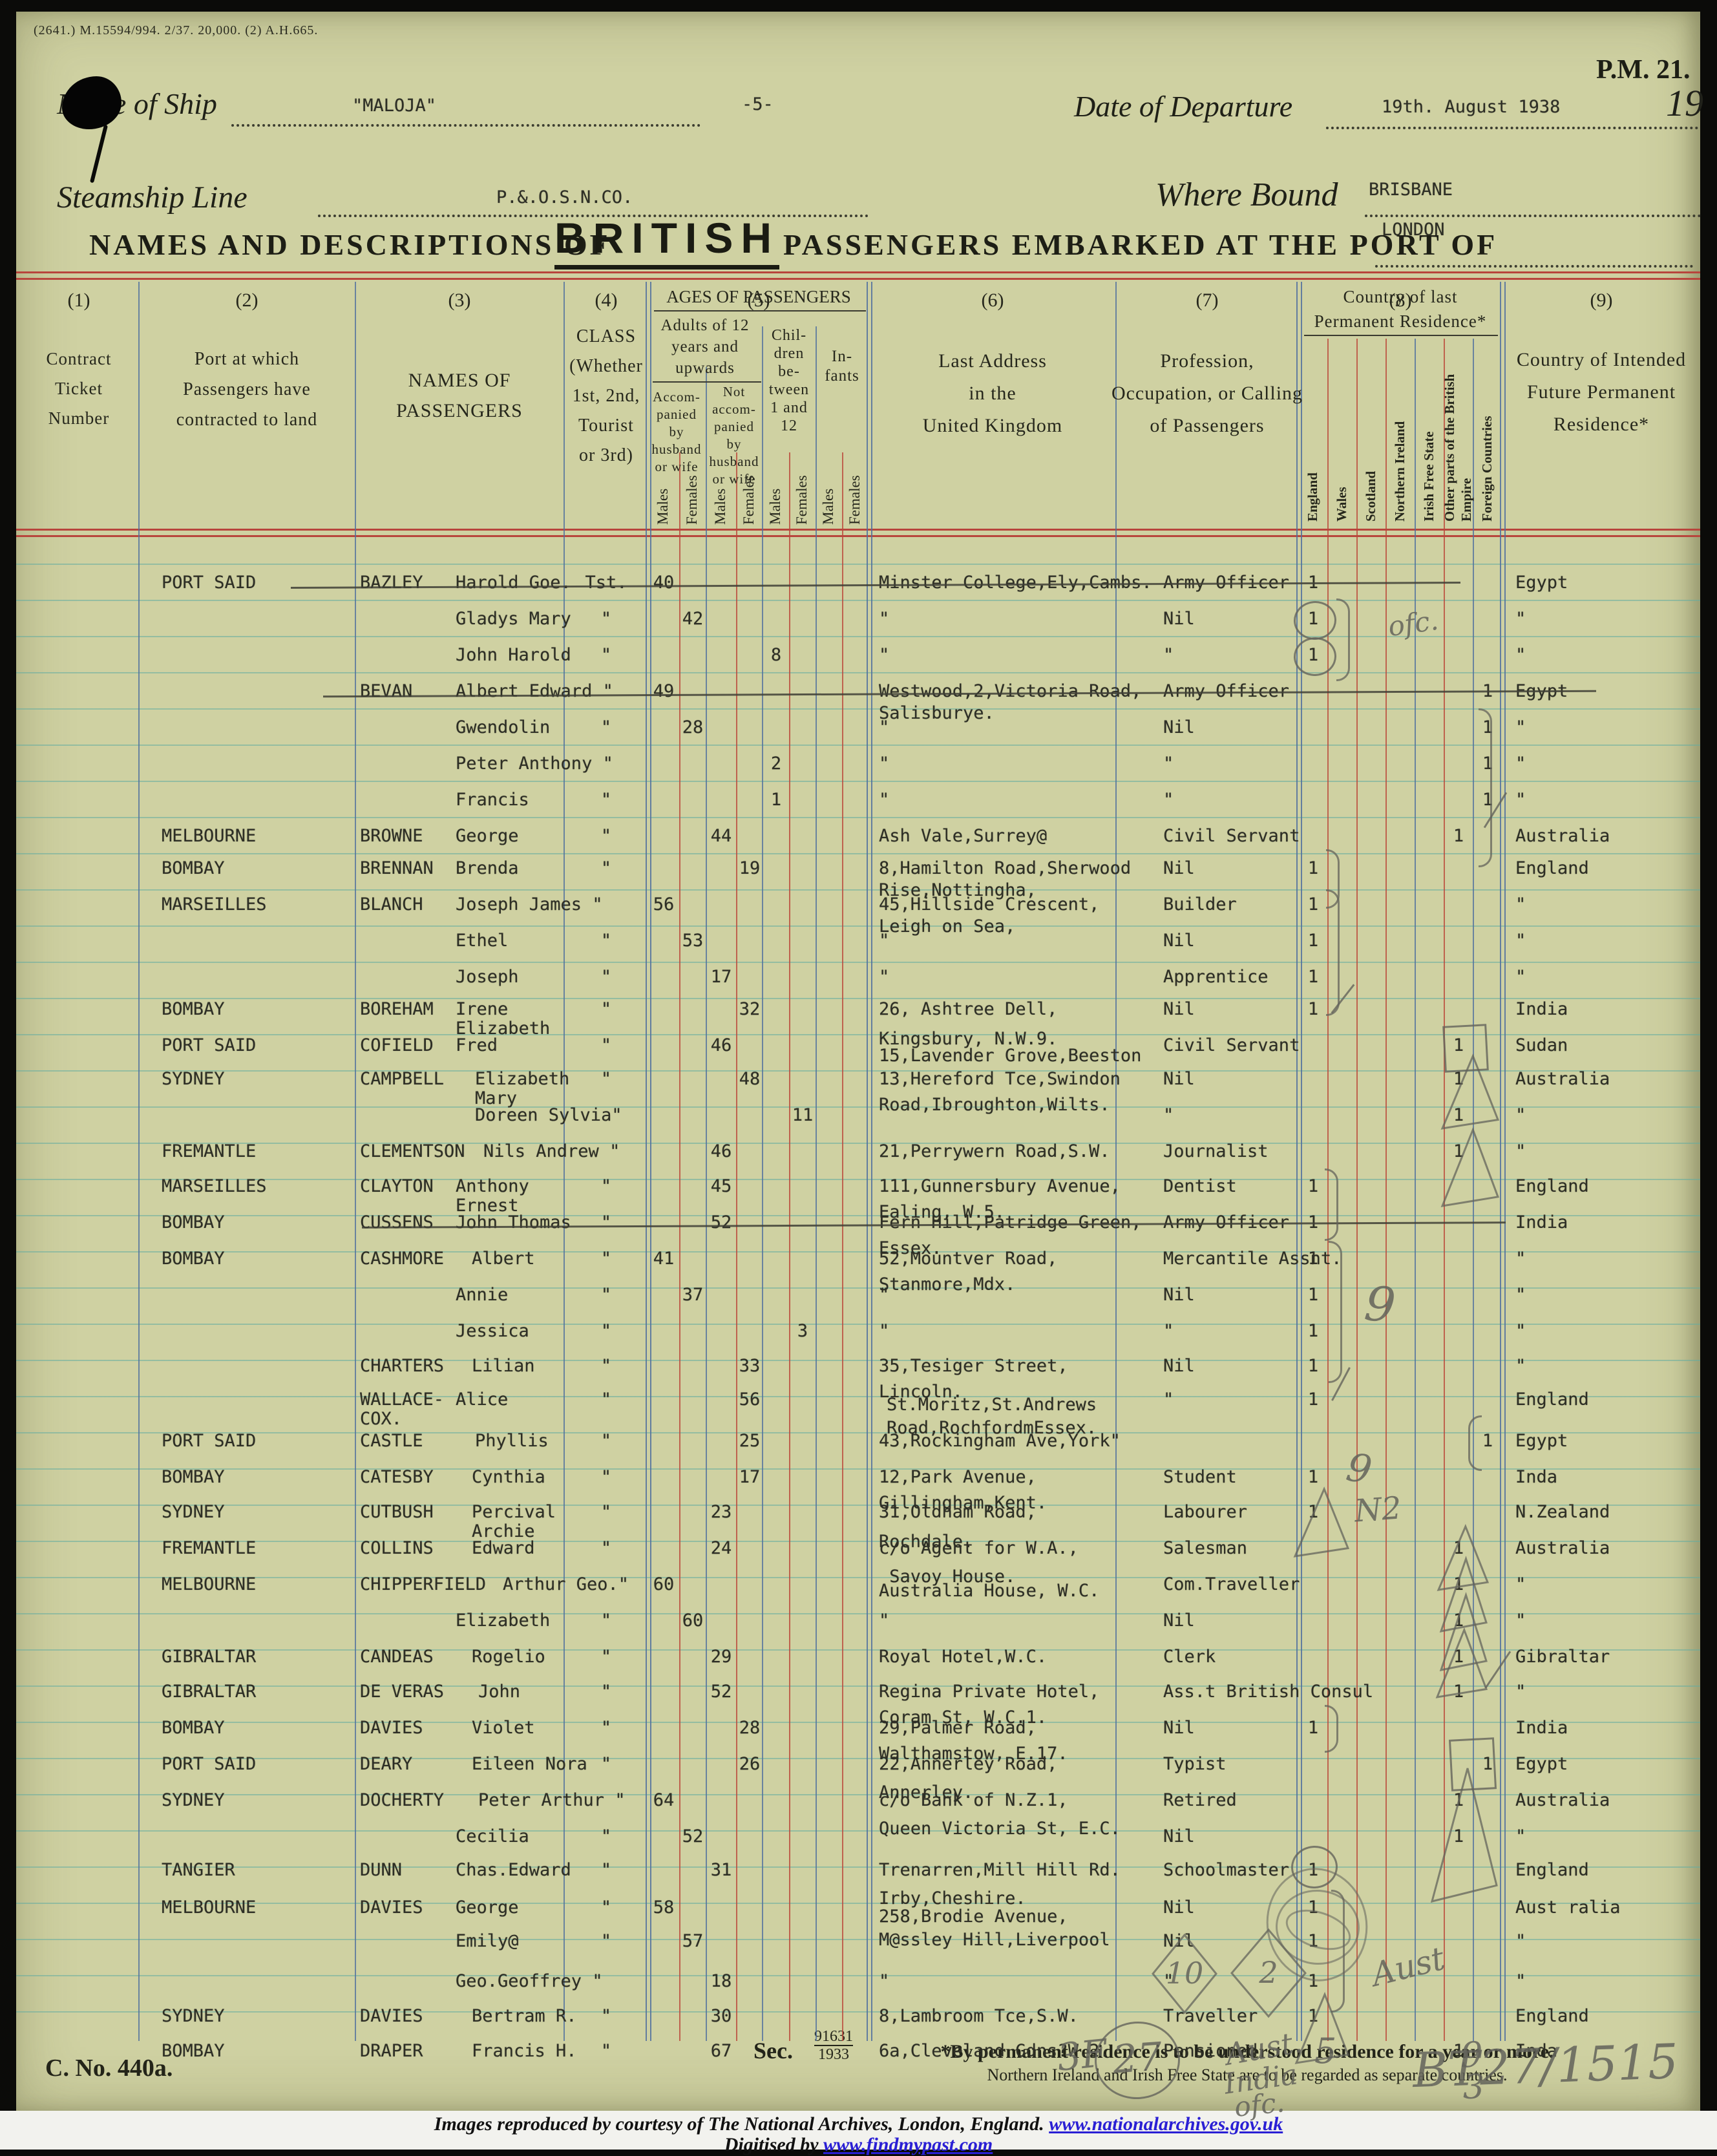 This screenshot has height=2156, width=1717. Describe the element at coordinates (663, 506) in the screenshot. I see `ages-sex-label: Males` at that location.